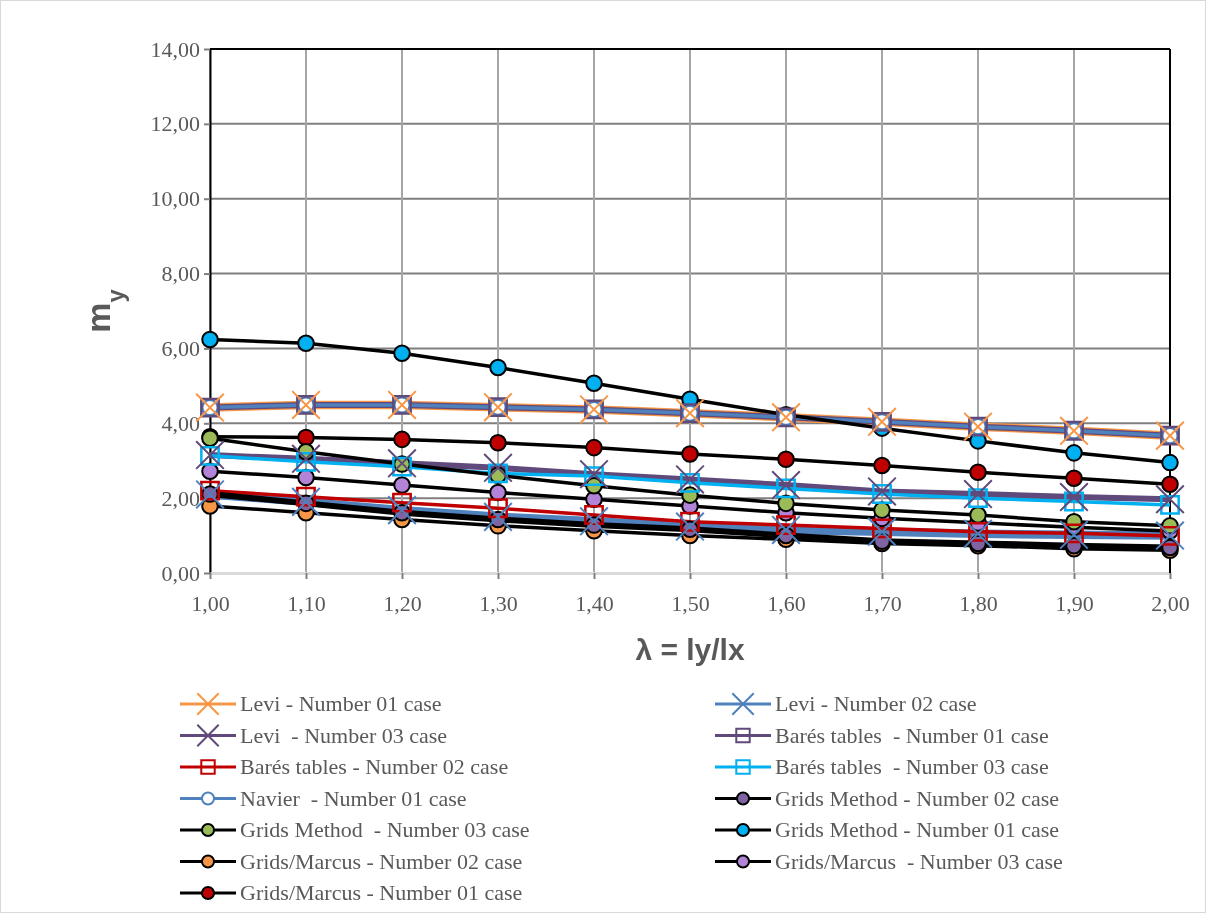 The image size is (1210, 918). What do you see at coordinates (690, 603) in the screenshot?
I see `x-tick-label: 1,50` at bounding box center [690, 603].